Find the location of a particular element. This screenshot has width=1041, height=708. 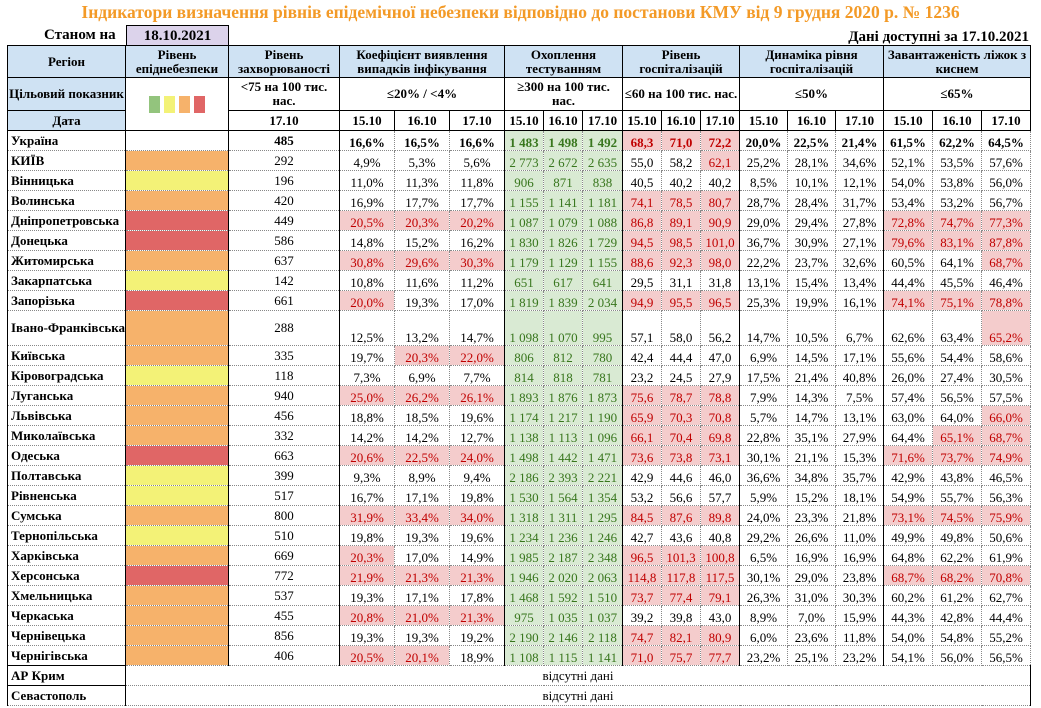

dyn-cell: 26,6% is located at coordinates (811, 535).